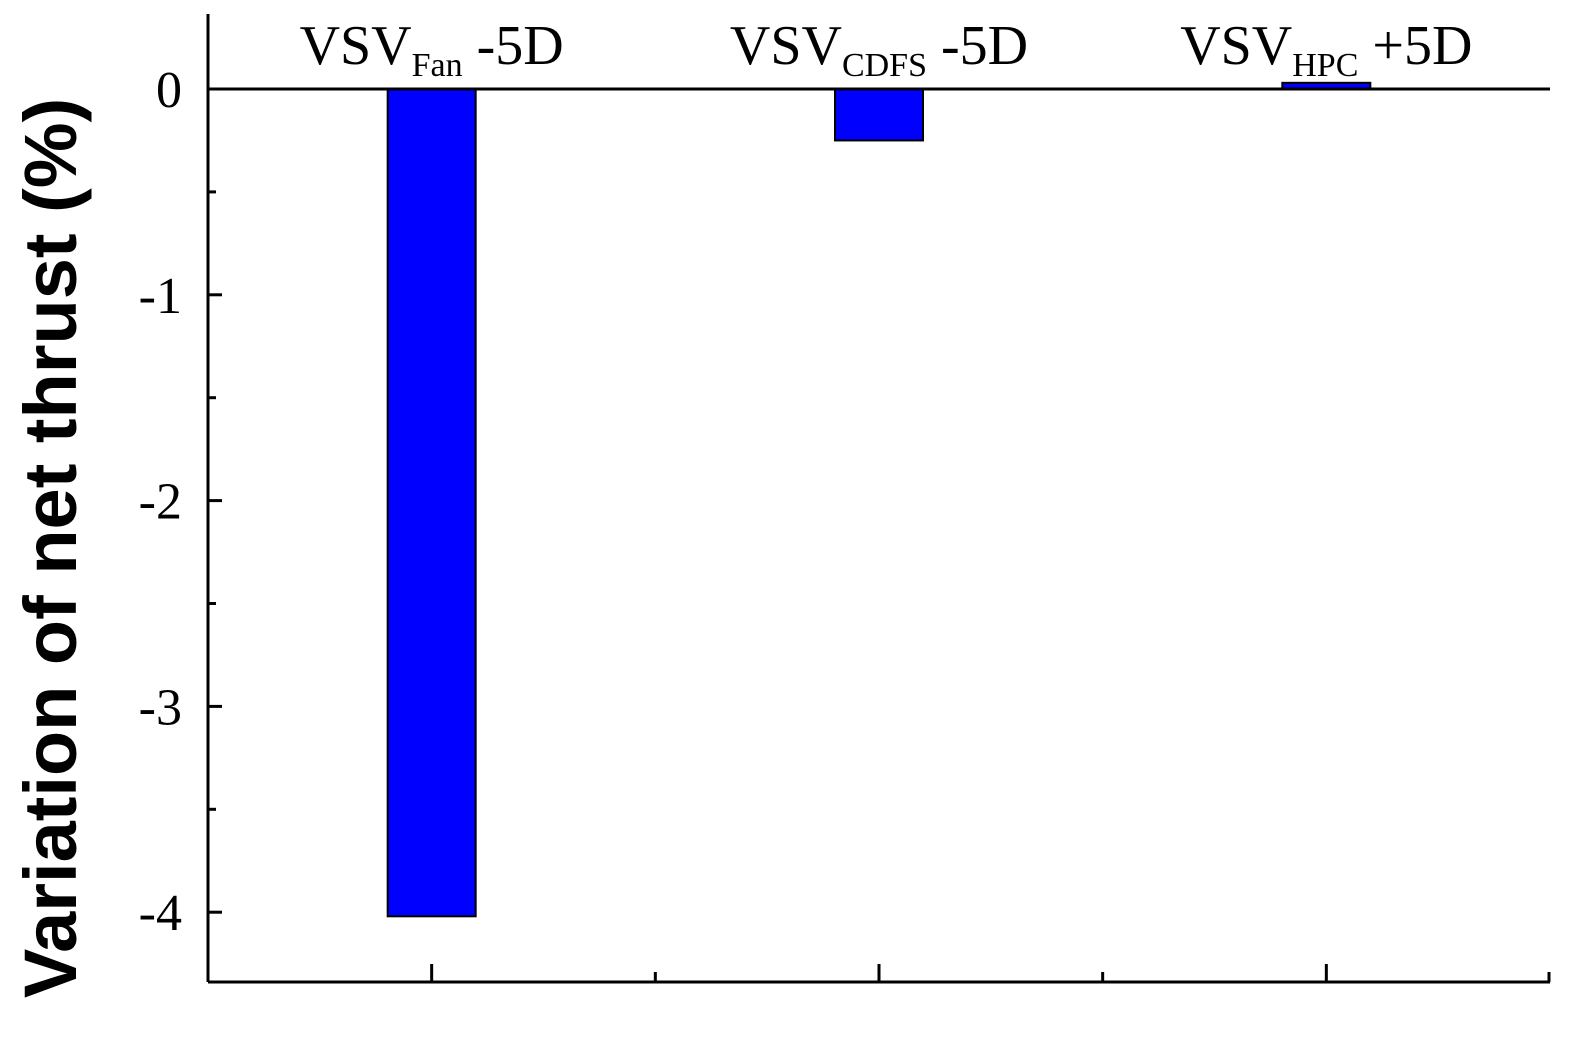 The height and width of the screenshot is (1058, 1574). Describe the element at coordinates (437, 65) in the screenshot. I see `category-subscript: Fan` at that location.